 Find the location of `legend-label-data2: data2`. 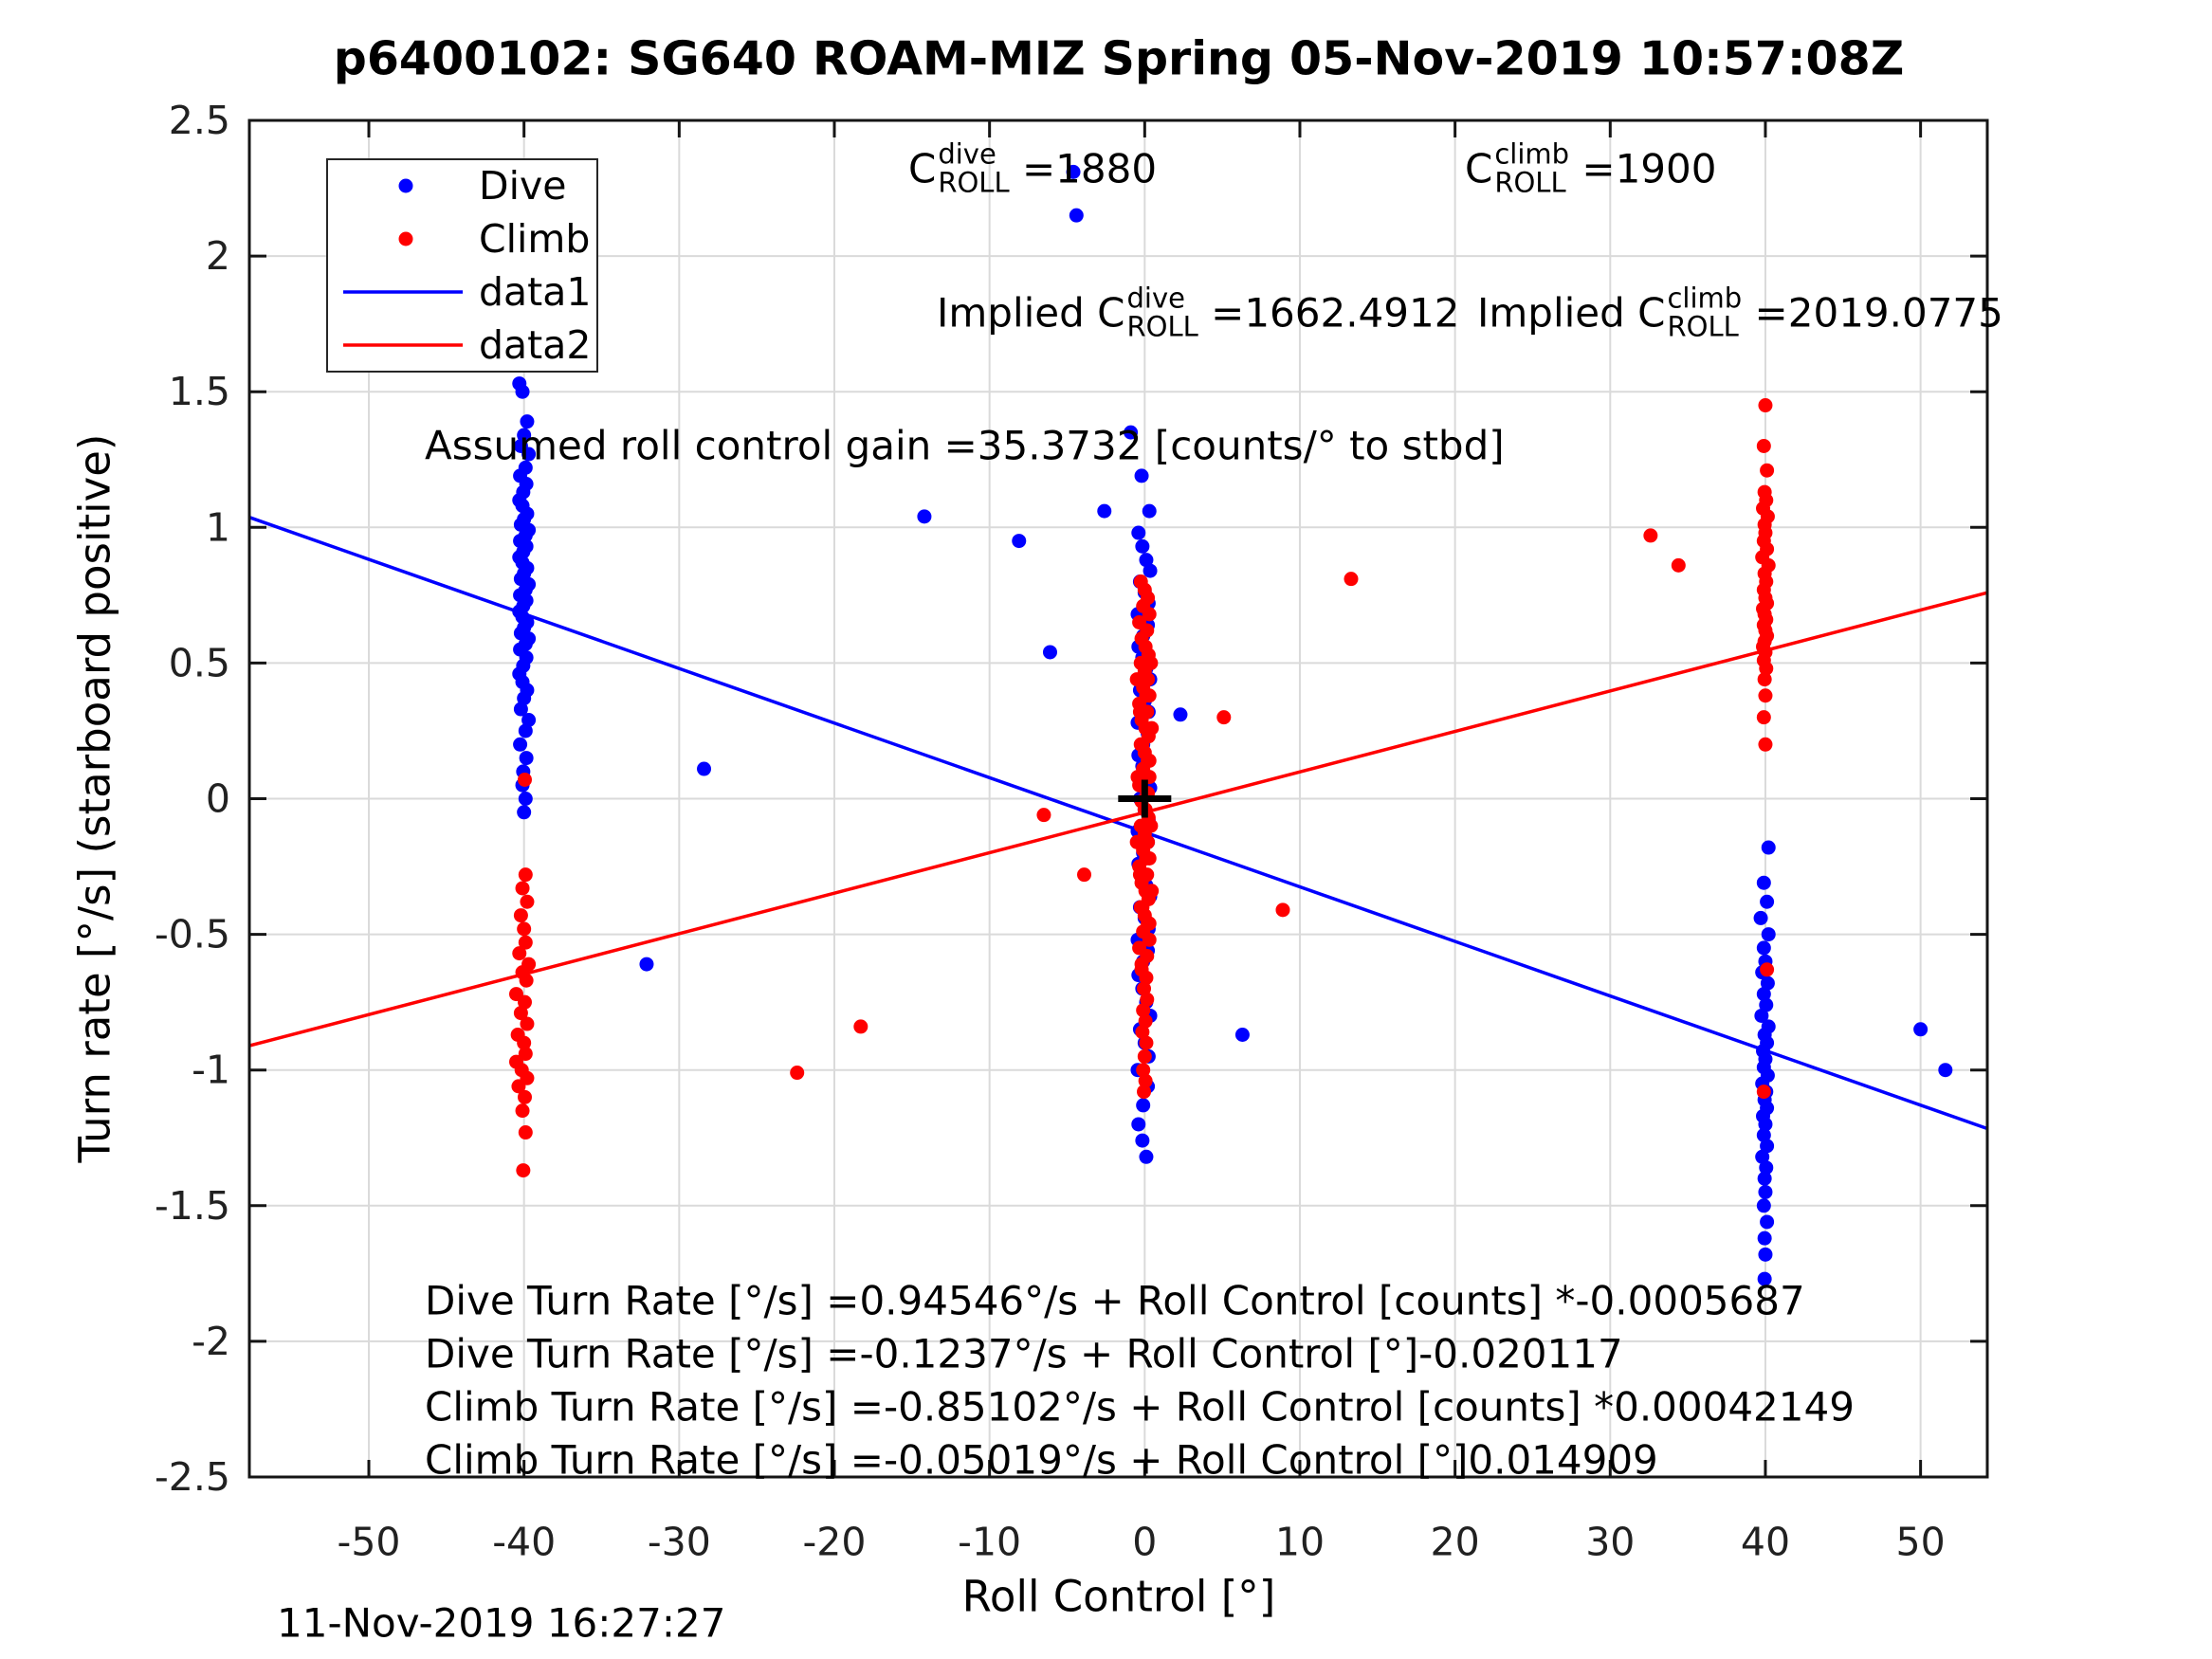

legend-label-data2: data2 is located at coordinates (535, 345).